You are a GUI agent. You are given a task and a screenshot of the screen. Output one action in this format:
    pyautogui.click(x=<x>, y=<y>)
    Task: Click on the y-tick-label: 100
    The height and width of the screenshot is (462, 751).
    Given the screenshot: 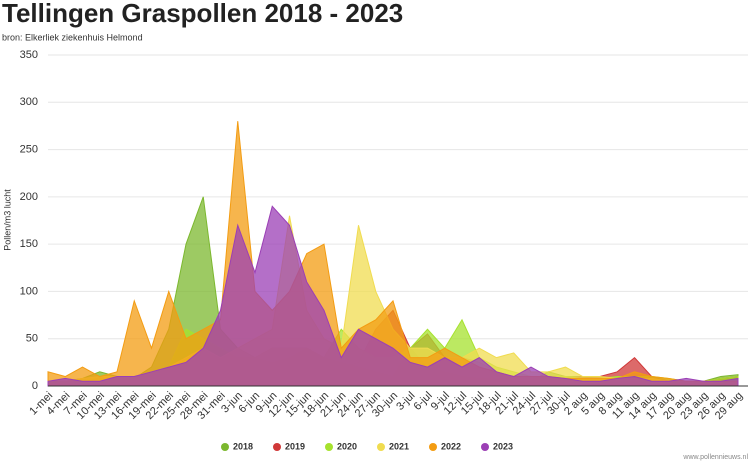 What is the action you would take?
    pyautogui.click(x=29, y=291)
    